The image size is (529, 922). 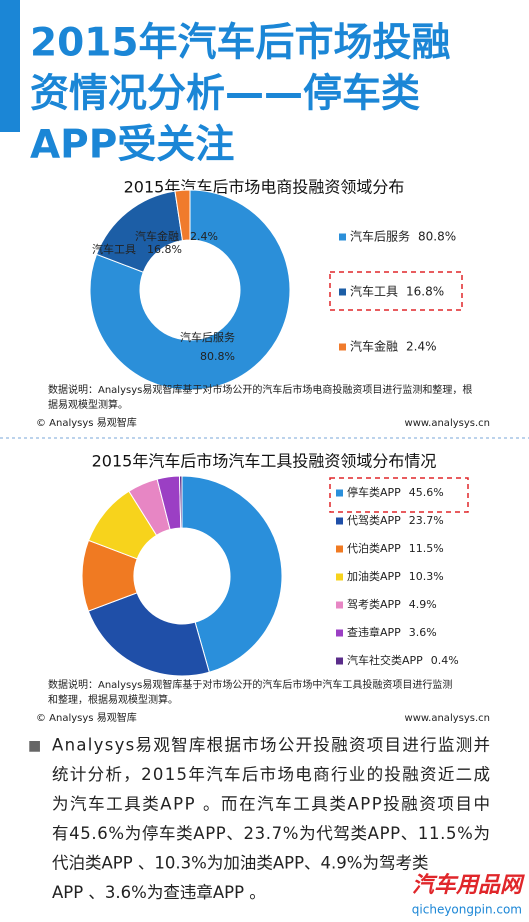 I want to click on slice-label: 汽车工具, so click(x=114, y=249).